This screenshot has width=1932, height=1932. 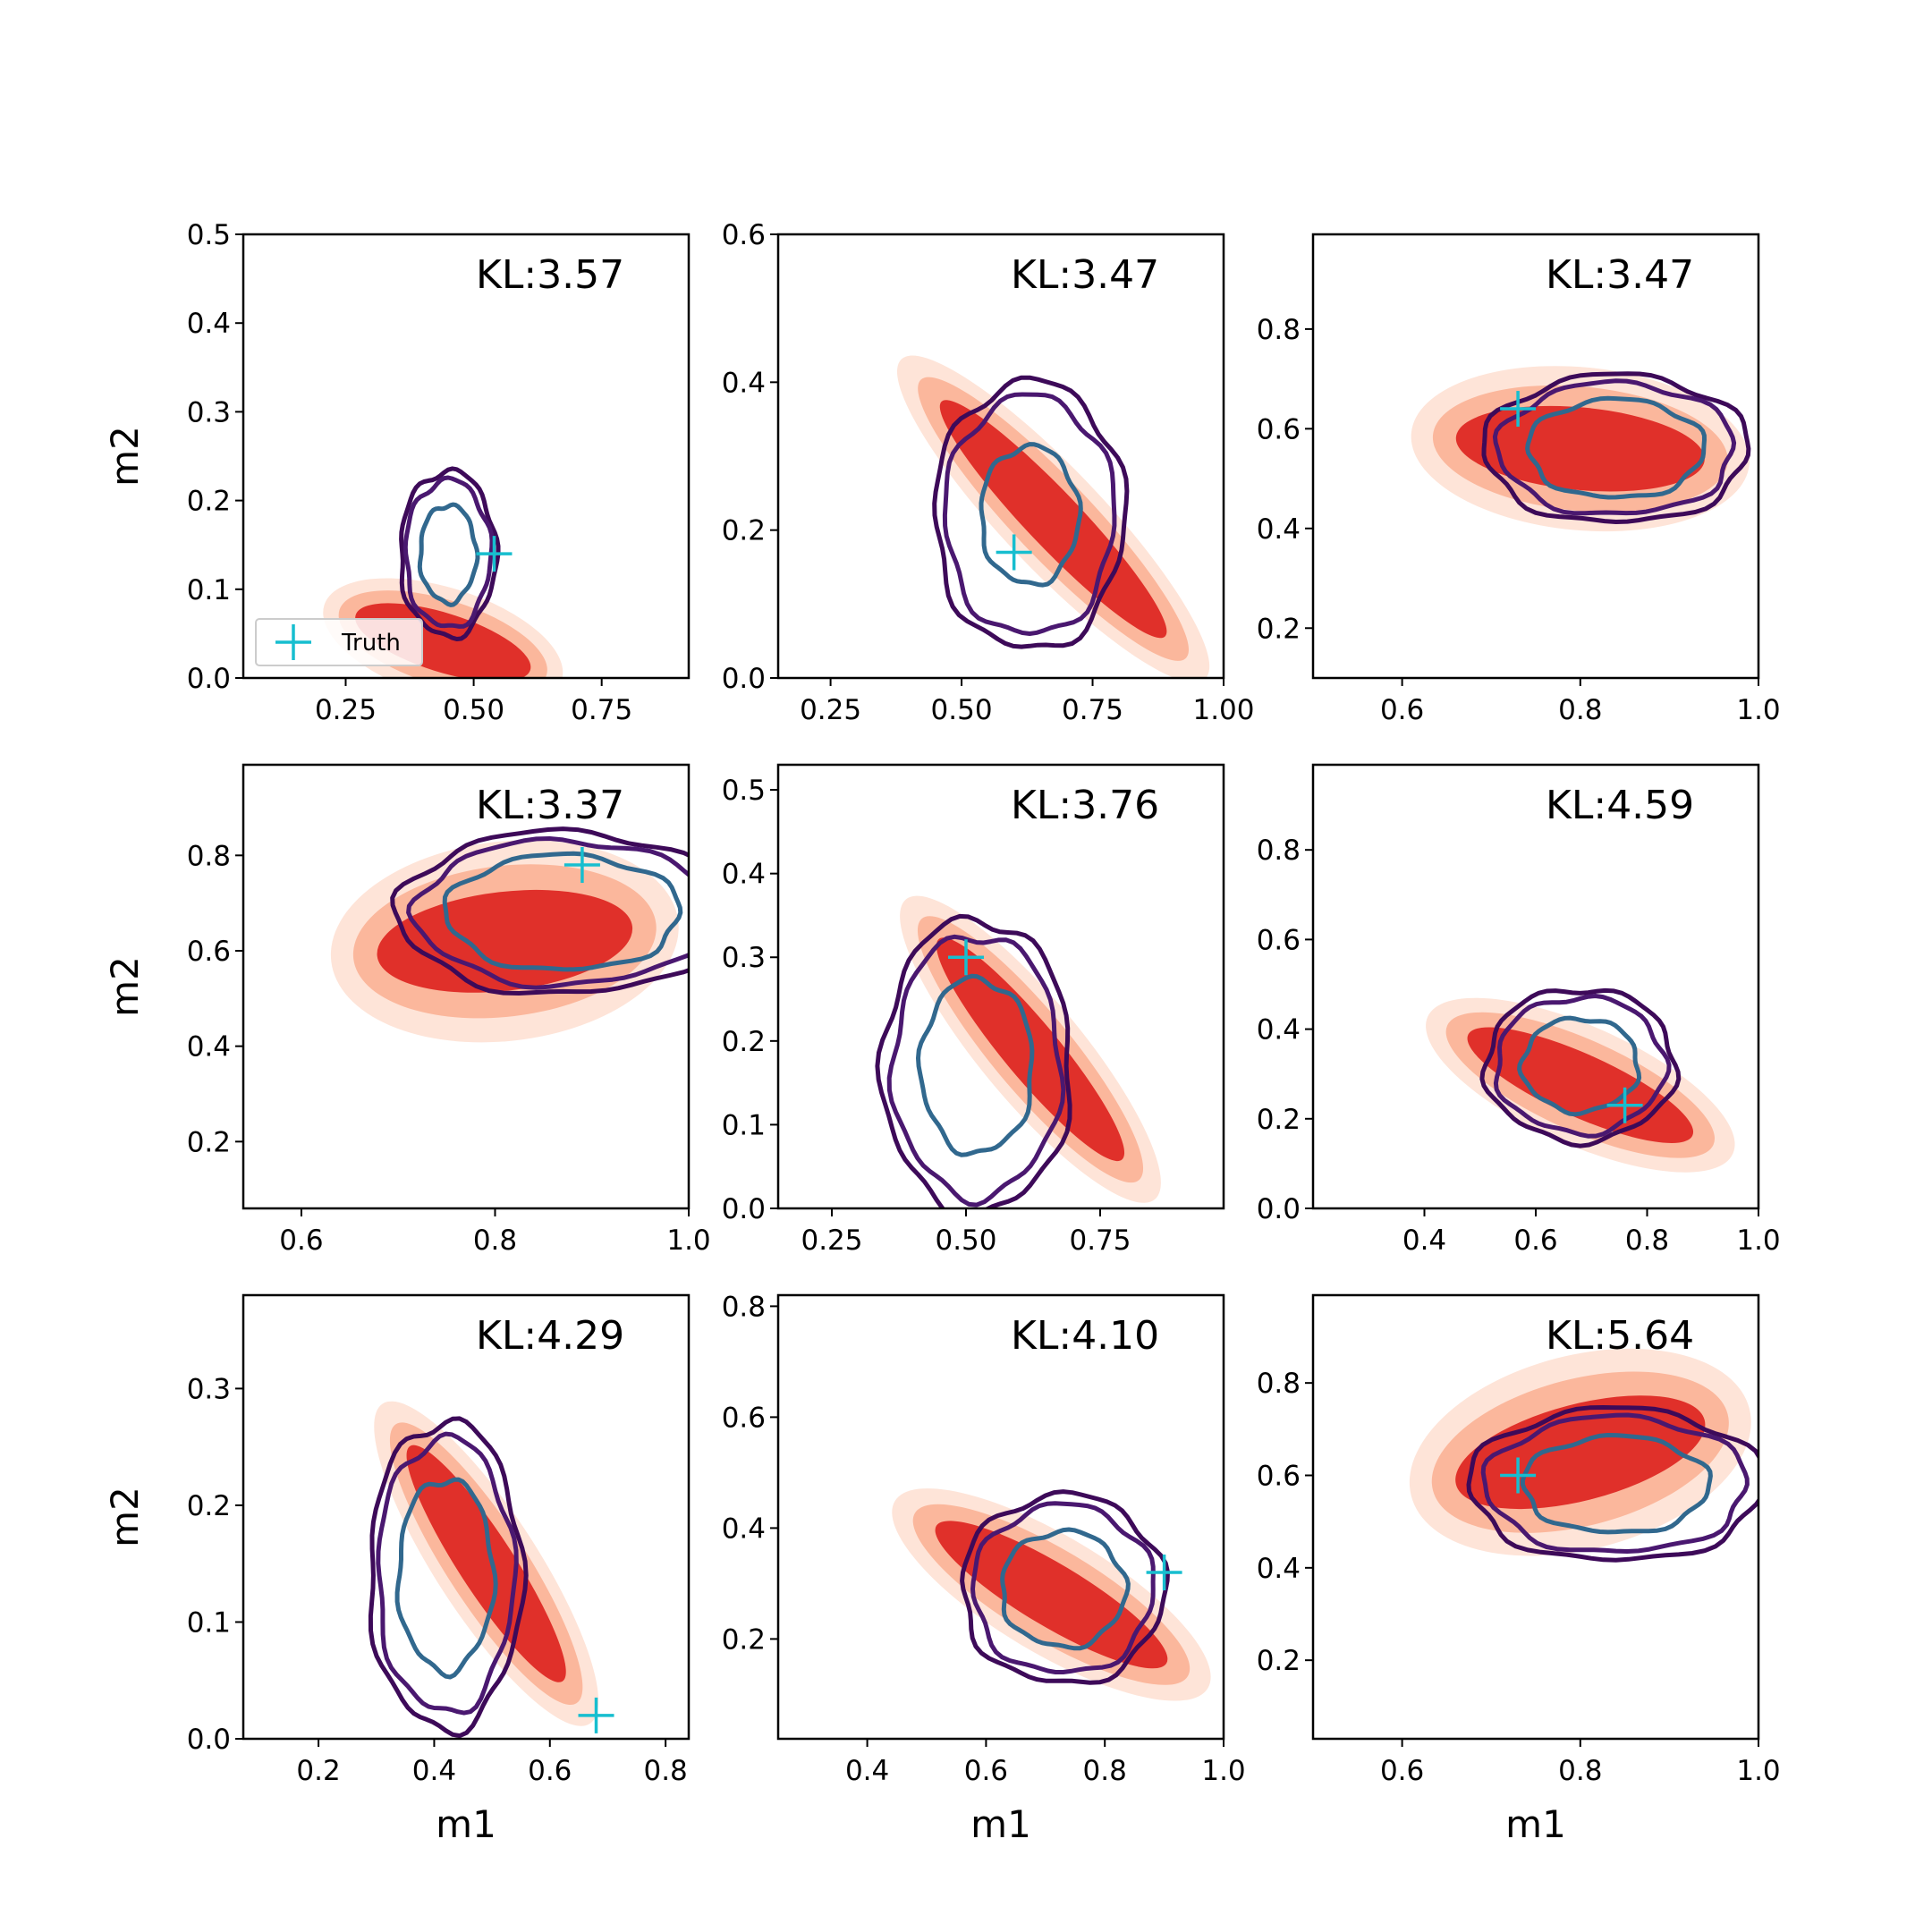 I want to click on subplot-5: 0.25 0.50 0.75 0.0 0.1 0.2 0.3 0.4 0.5 KL:3.76, so click(x=973, y=1010).